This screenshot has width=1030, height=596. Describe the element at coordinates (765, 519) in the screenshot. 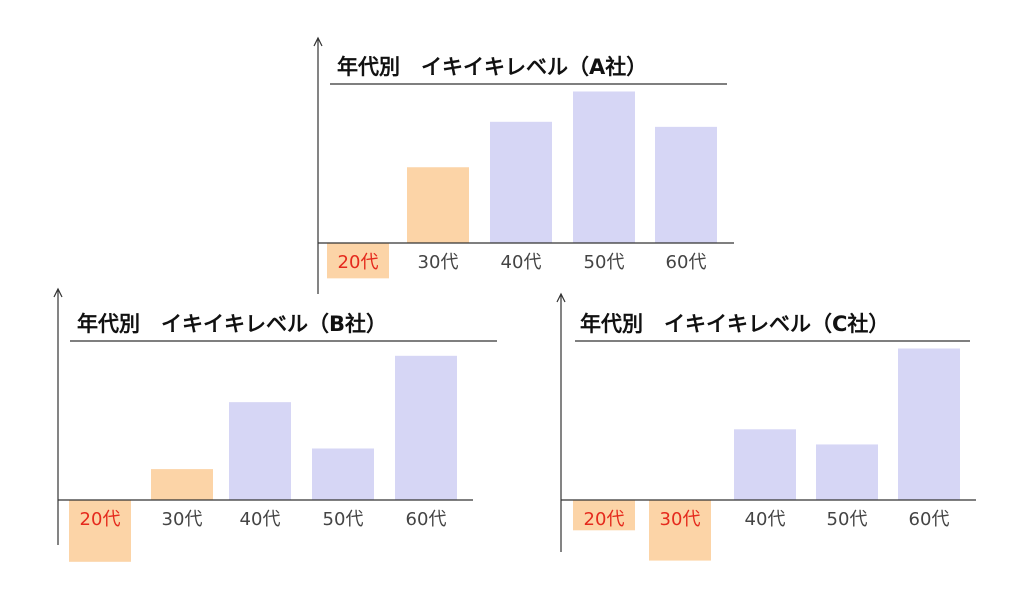

I see `tick-label-company-c-3: 40代` at that location.